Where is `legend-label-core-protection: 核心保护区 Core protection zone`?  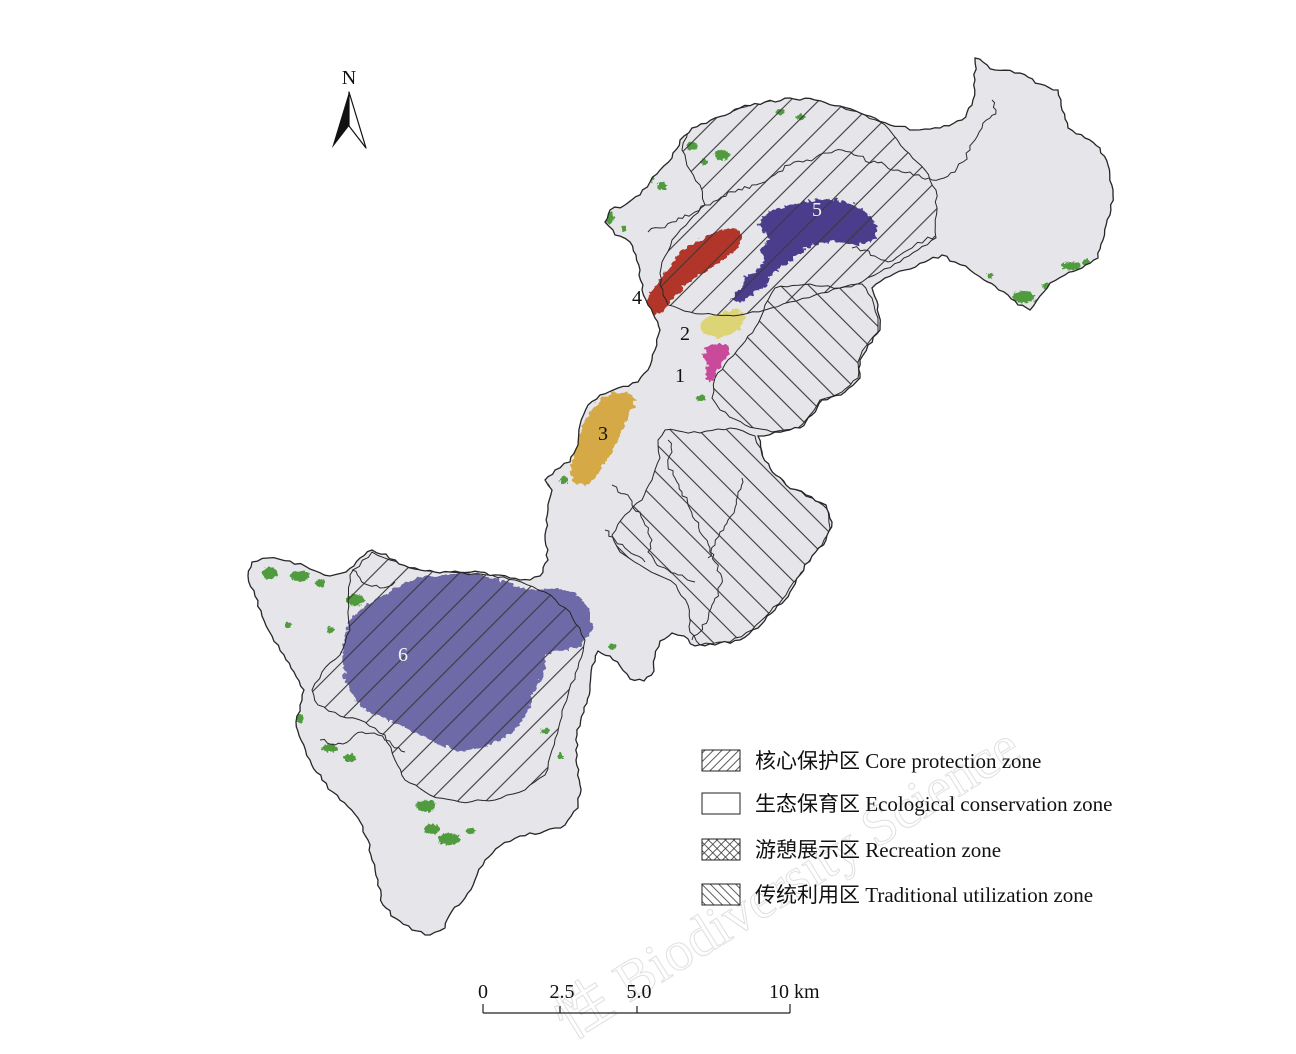 legend-label-core-protection: 核心保护区 Core protection zone is located at coordinates (898, 761).